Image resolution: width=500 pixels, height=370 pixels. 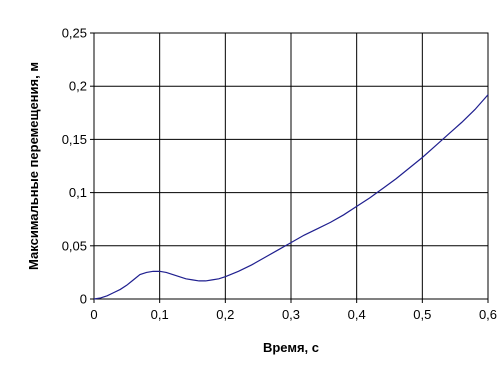 I want to click on y-tick-label: 0,1, so click(x=78, y=192).